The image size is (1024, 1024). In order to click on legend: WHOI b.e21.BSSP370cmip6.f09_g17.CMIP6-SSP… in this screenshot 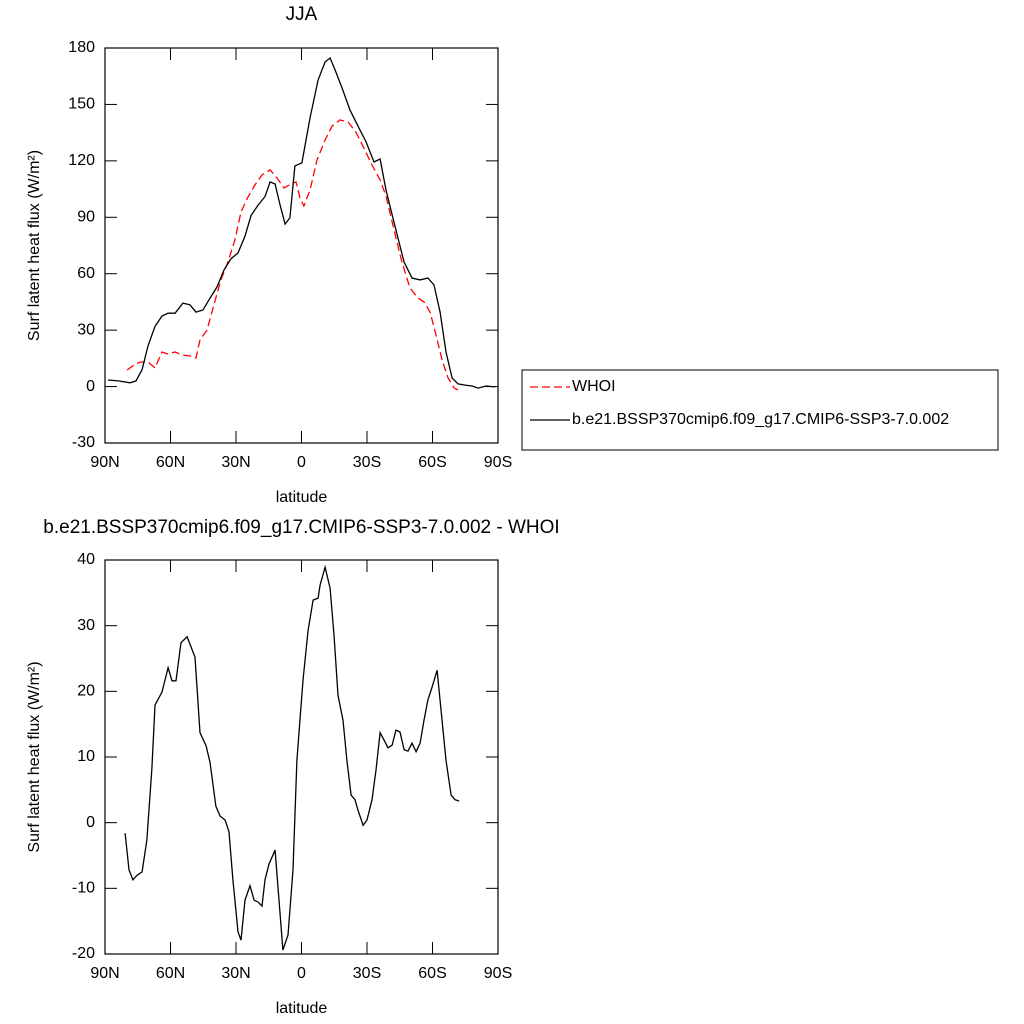, I will do `click(760, 410)`.